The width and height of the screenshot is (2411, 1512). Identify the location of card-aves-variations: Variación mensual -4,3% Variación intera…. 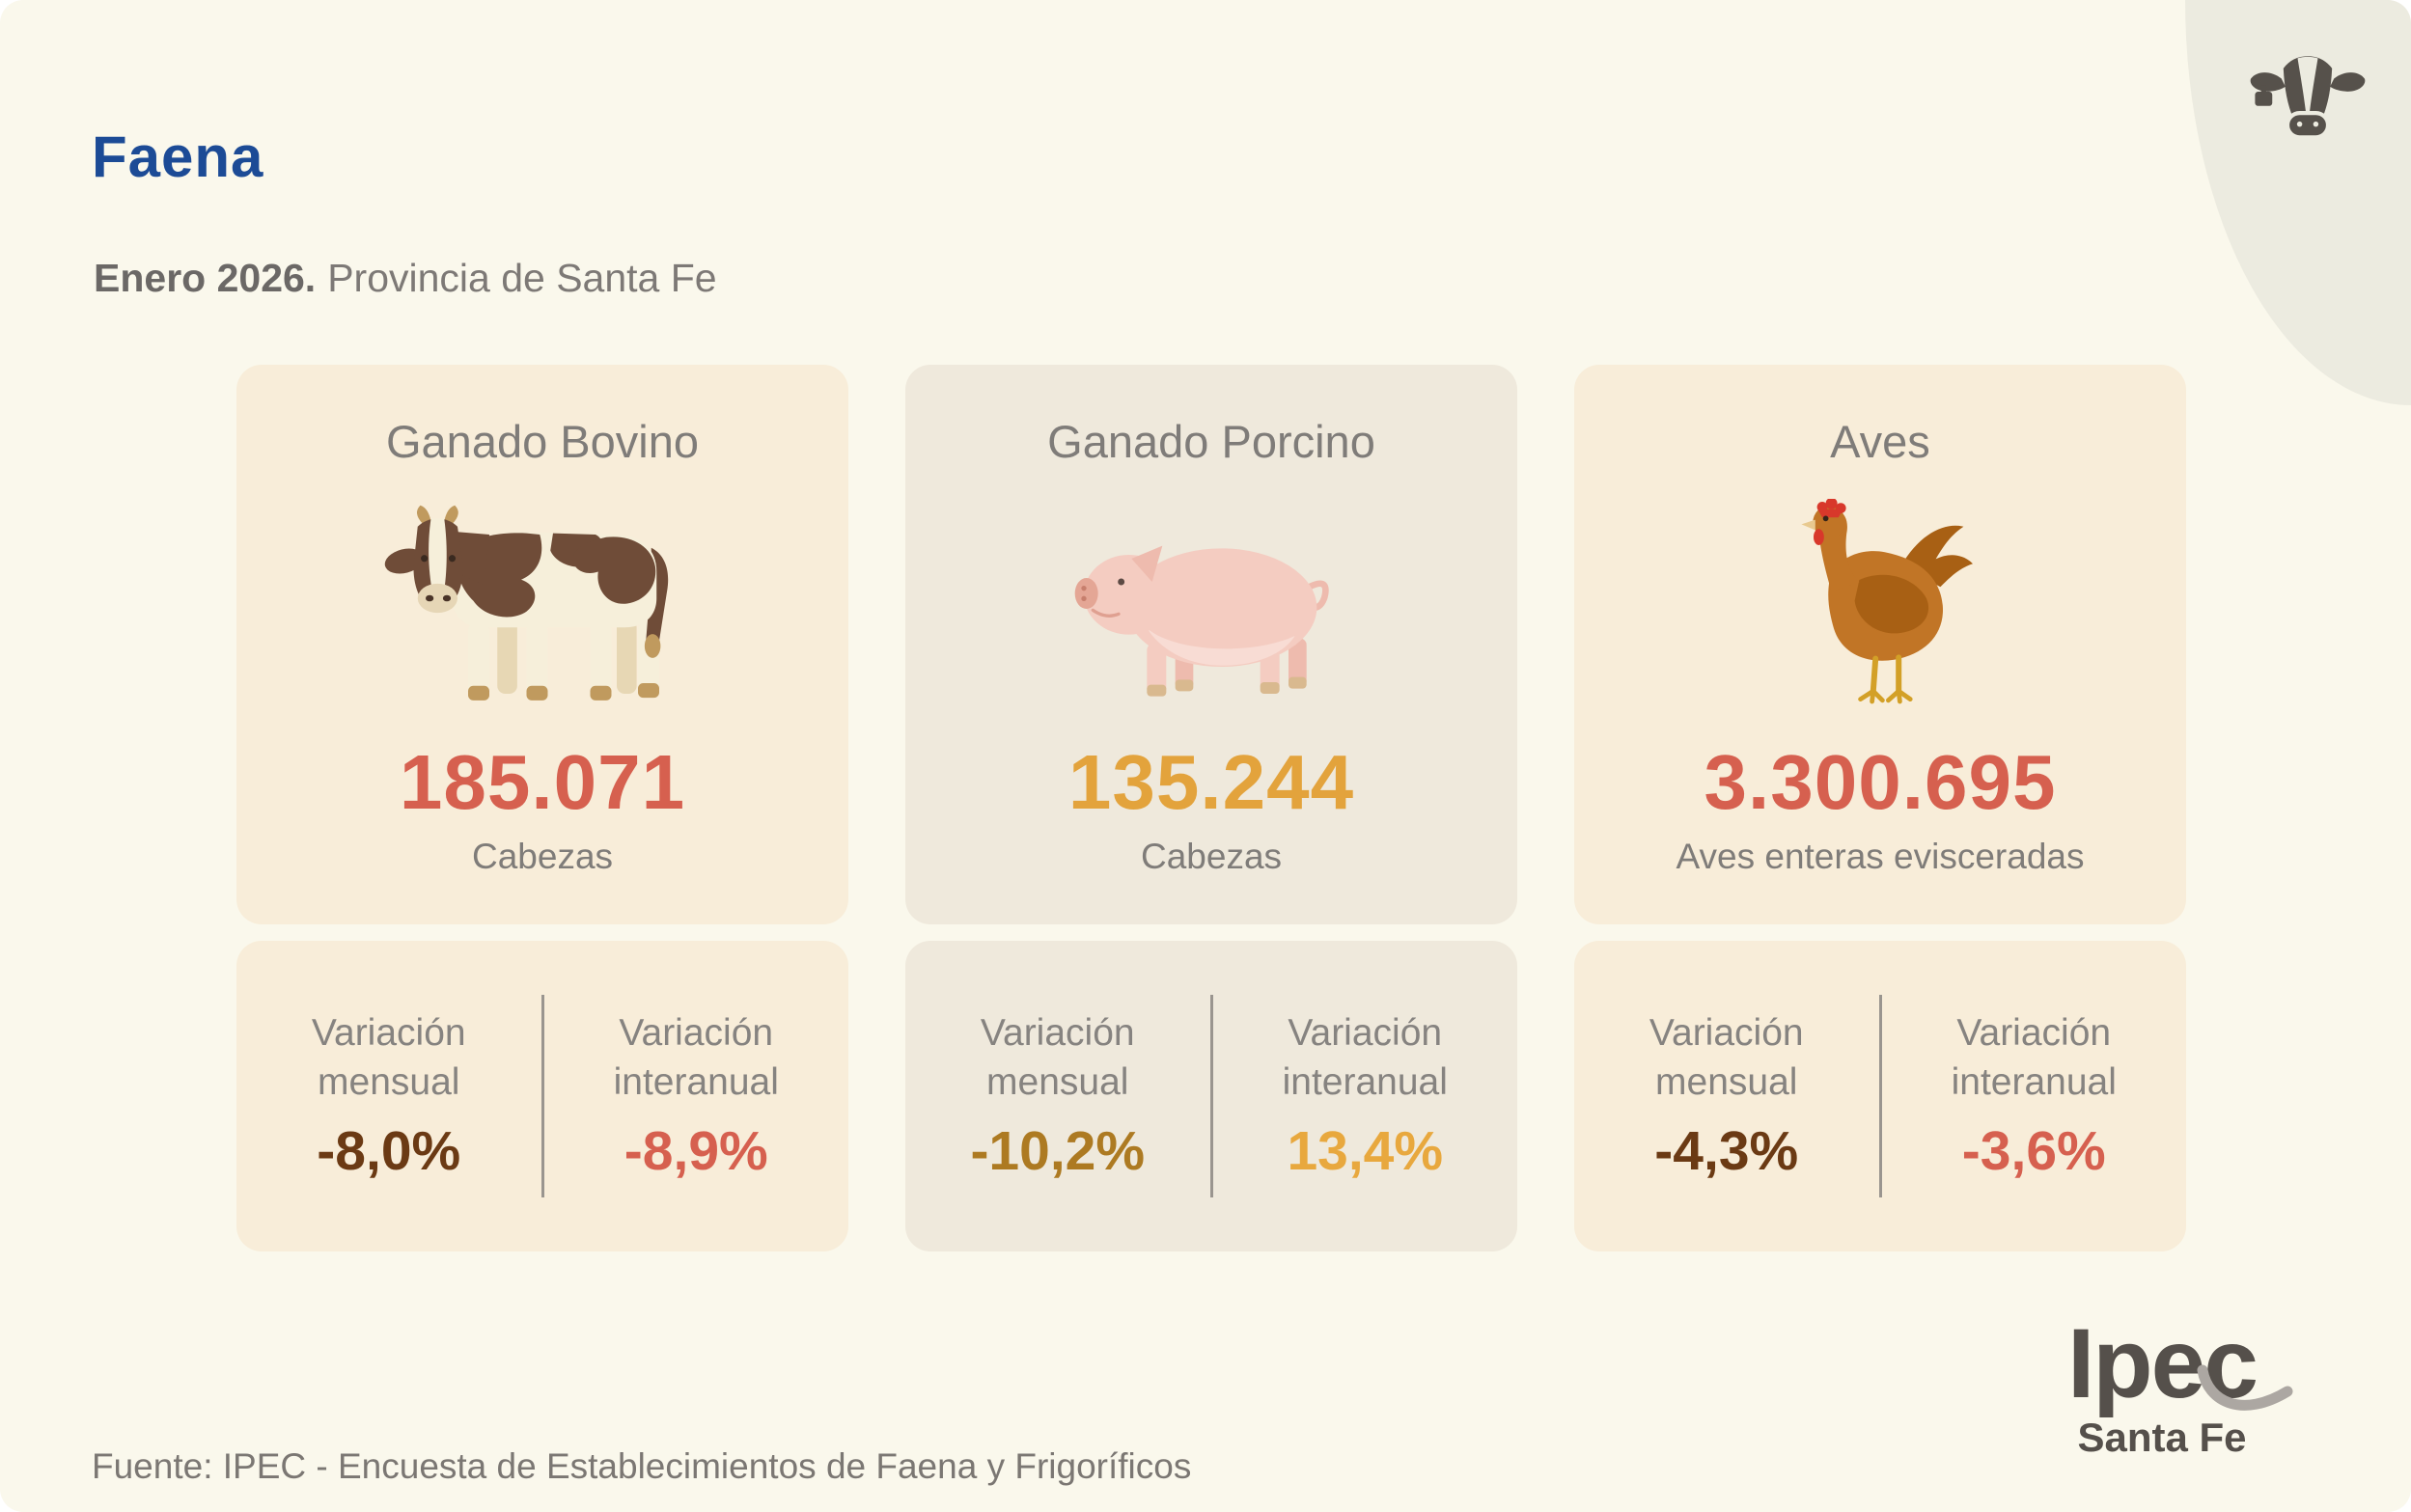
(1880, 1096).